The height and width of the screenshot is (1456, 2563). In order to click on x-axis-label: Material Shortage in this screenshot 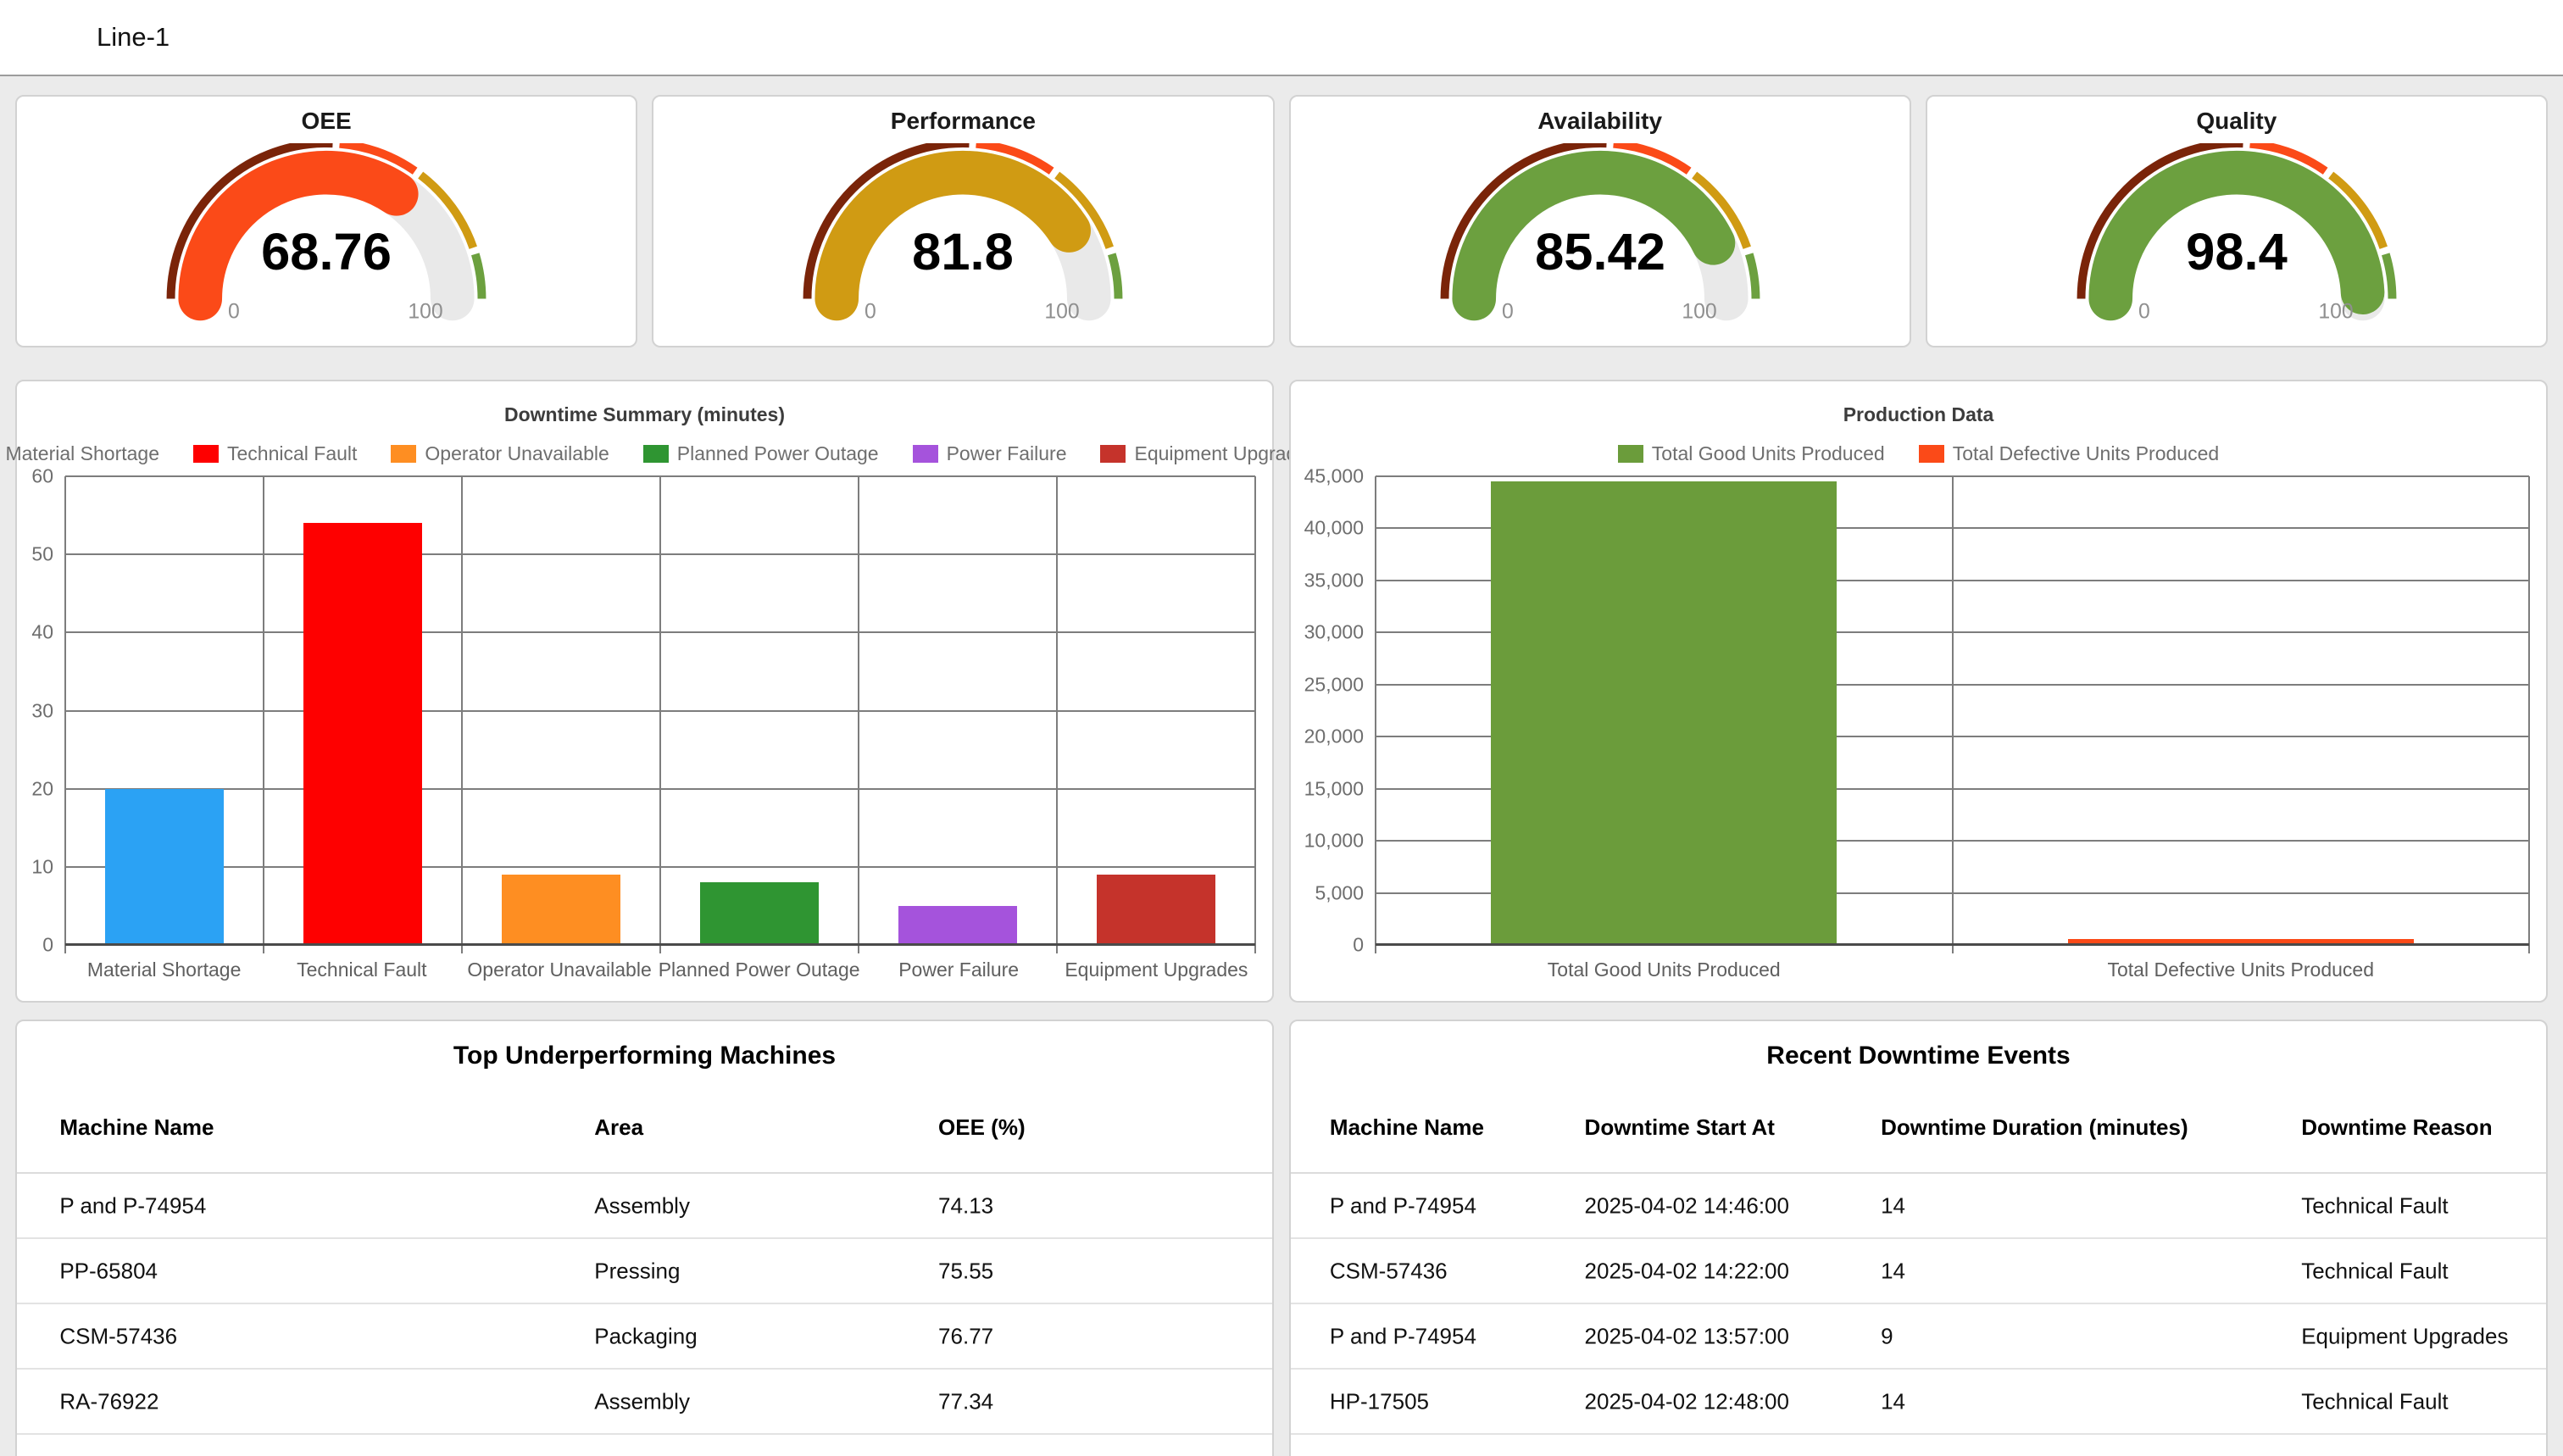, I will do `click(164, 970)`.